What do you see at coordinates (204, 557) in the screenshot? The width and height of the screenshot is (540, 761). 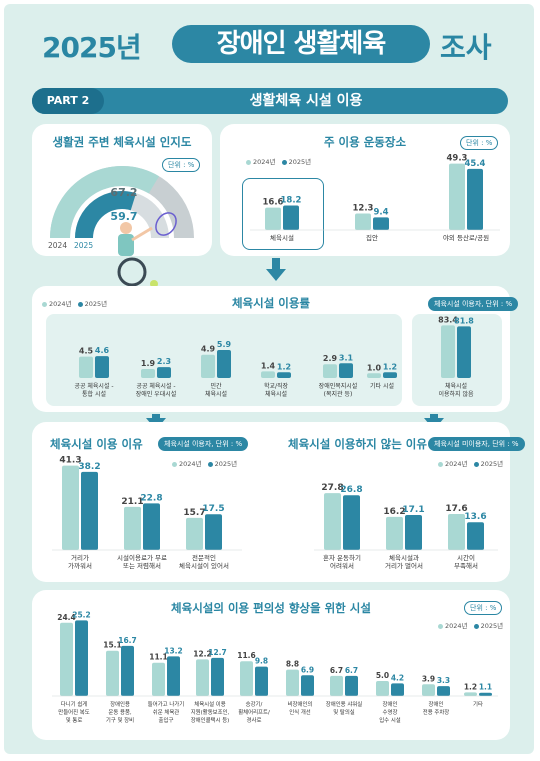 I see `category-label: 전문적인` at bounding box center [204, 557].